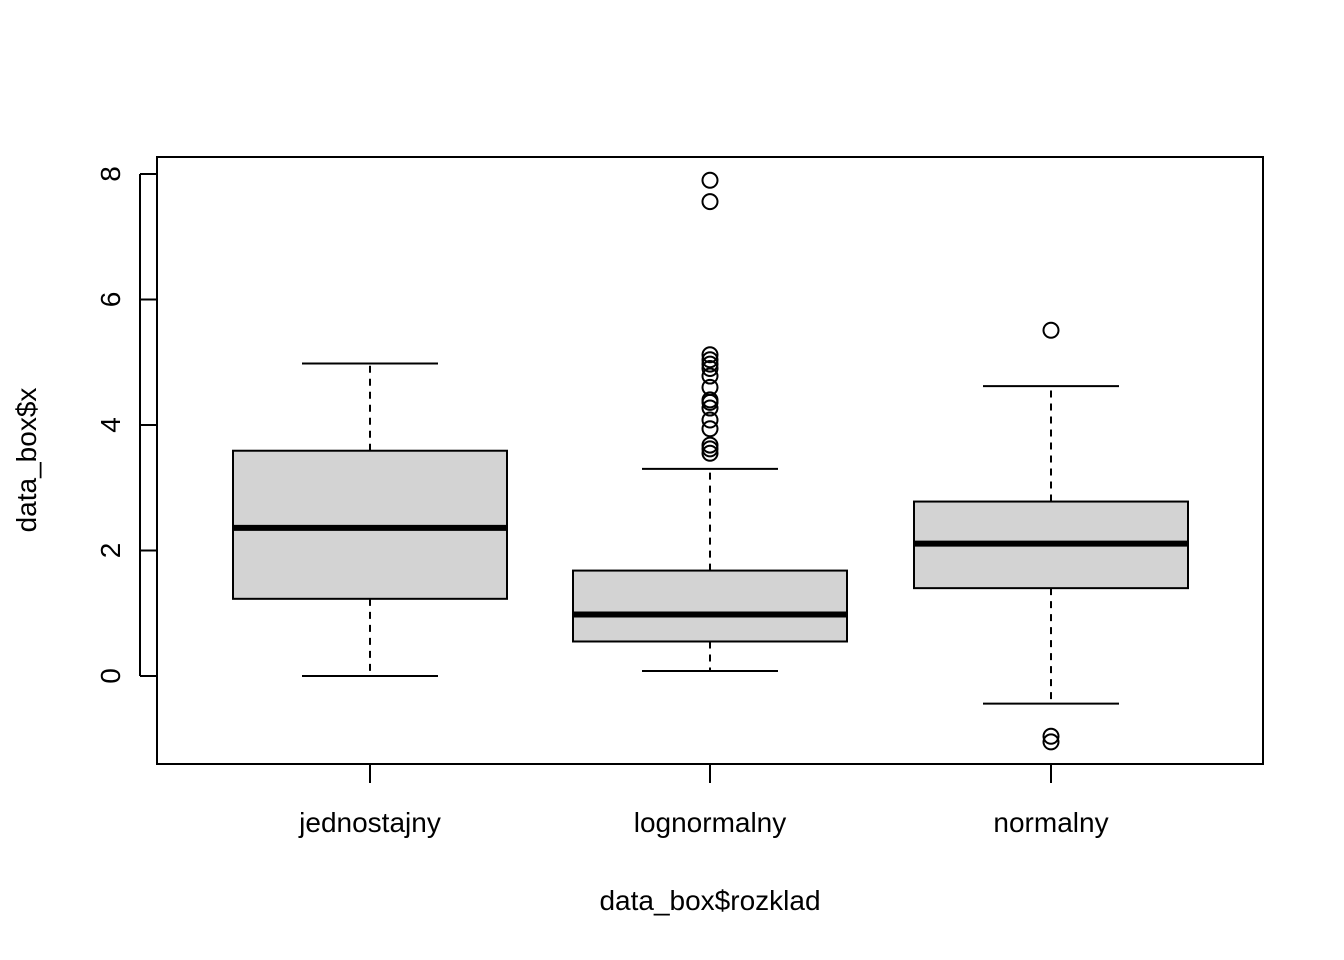  What do you see at coordinates (709, 900) in the screenshot?
I see `x-axis-title: data_box$rozklad` at bounding box center [709, 900].